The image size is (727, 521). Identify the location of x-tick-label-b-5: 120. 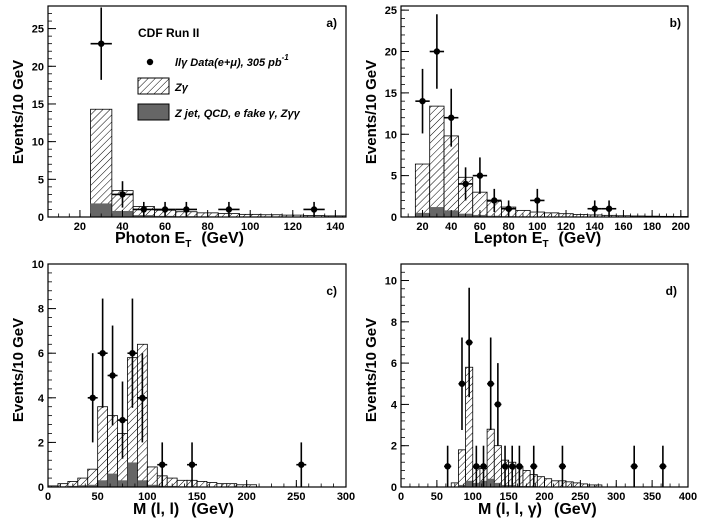
(566, 227).